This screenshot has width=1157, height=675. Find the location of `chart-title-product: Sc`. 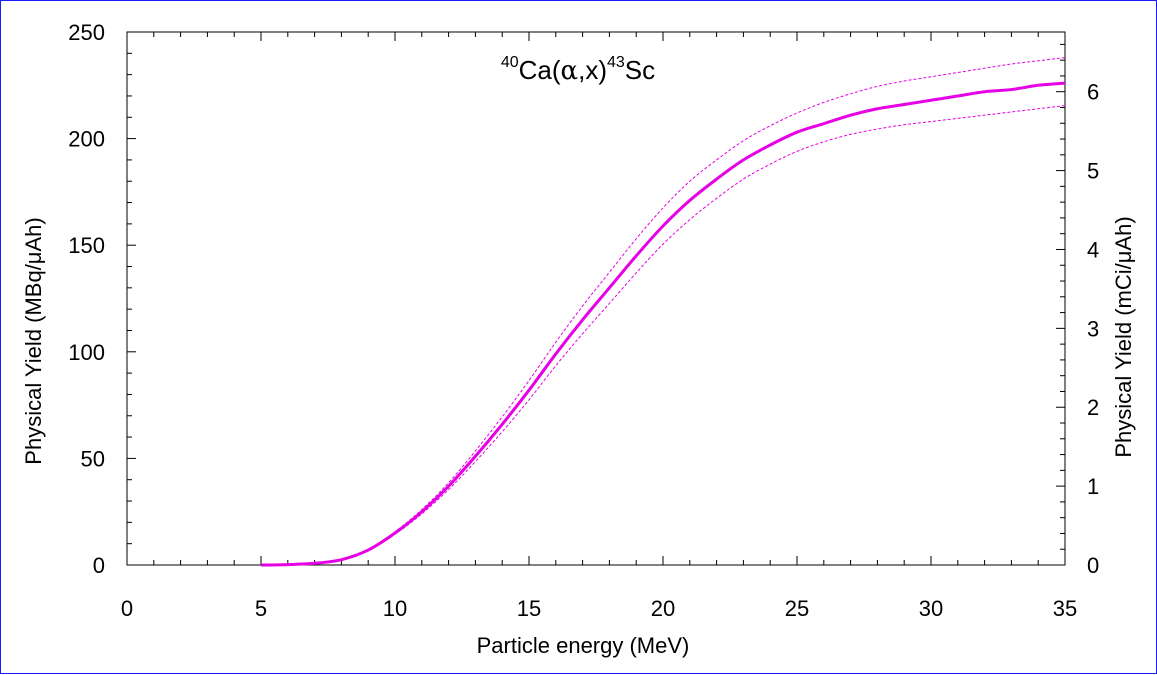

chart-title-product: Sc is located at coordinates (640, 70).